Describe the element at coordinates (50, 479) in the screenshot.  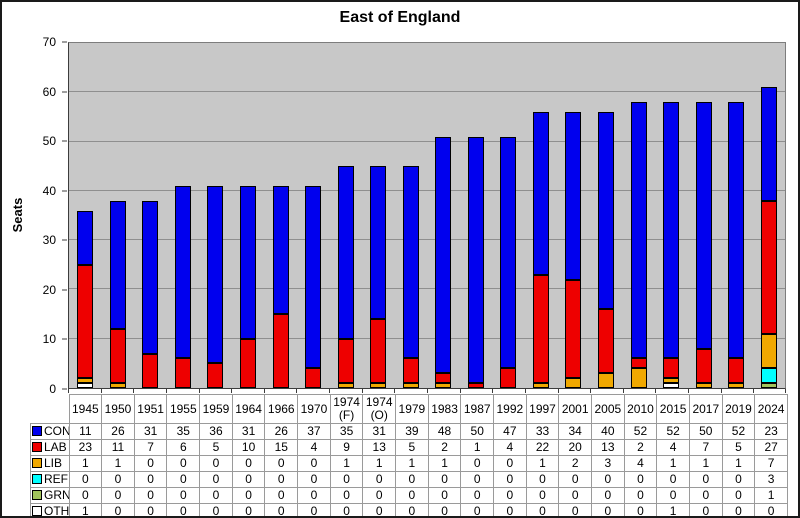
I see `legend-cell-ref: REF` at that location.